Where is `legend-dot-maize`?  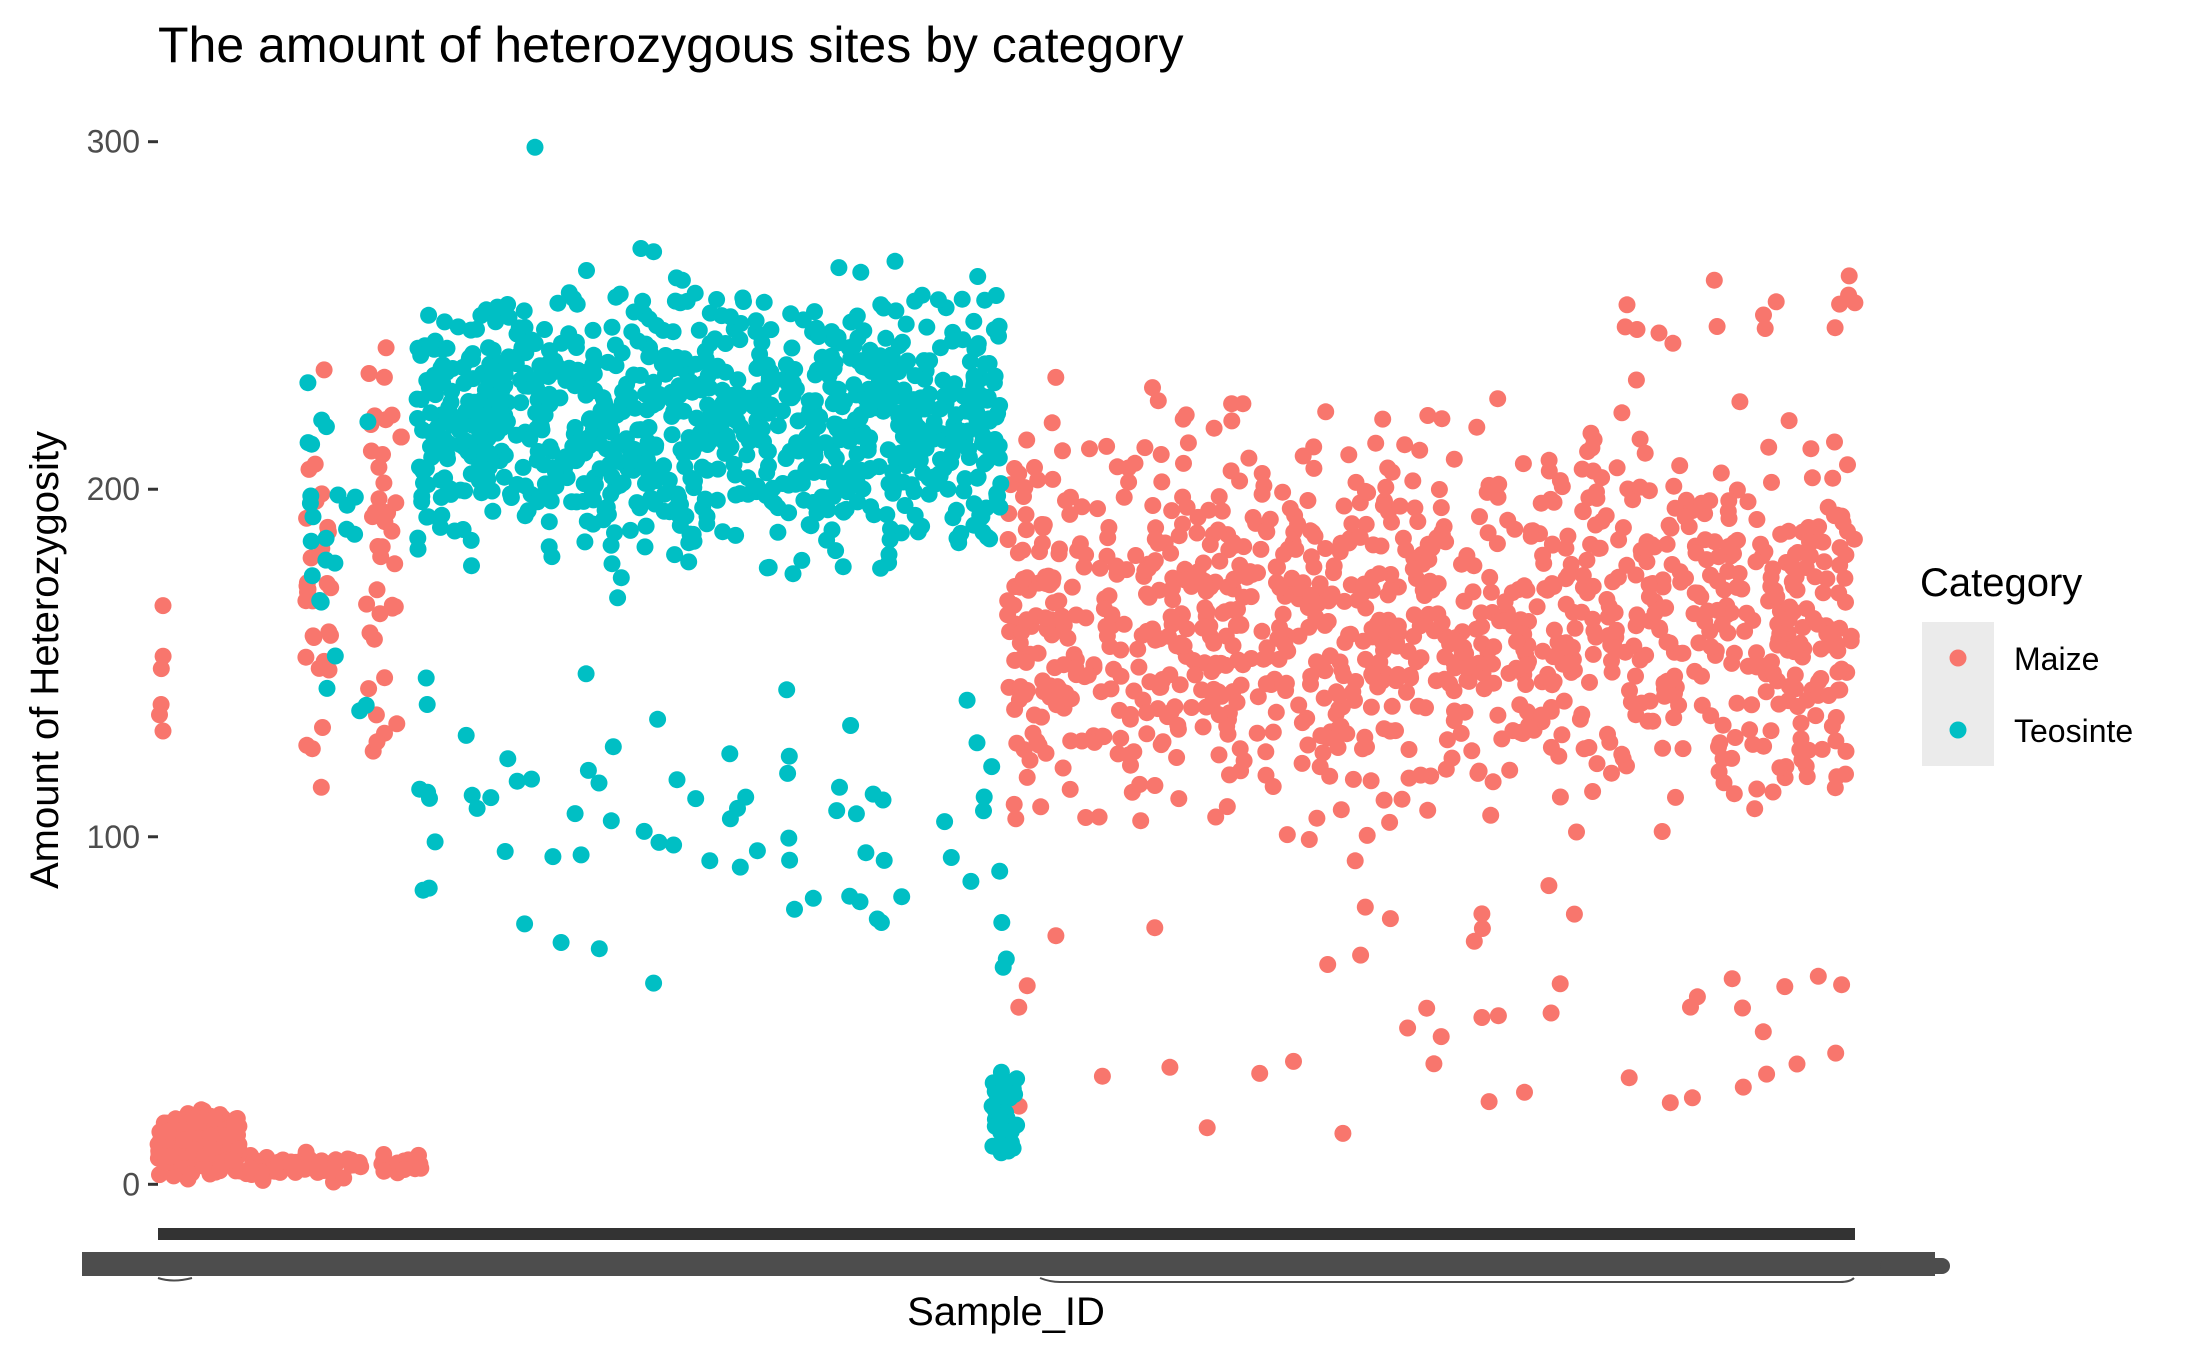 legend-dot-maize is located at coordinates (1958, 658).